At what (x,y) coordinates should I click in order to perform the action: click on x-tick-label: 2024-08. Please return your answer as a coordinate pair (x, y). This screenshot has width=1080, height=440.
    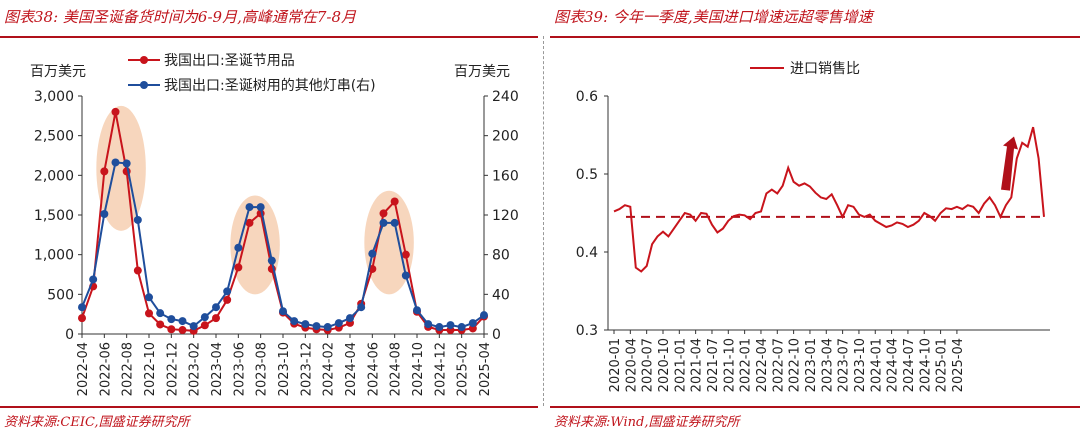
    Looking at the image, I should click on (396, 369).